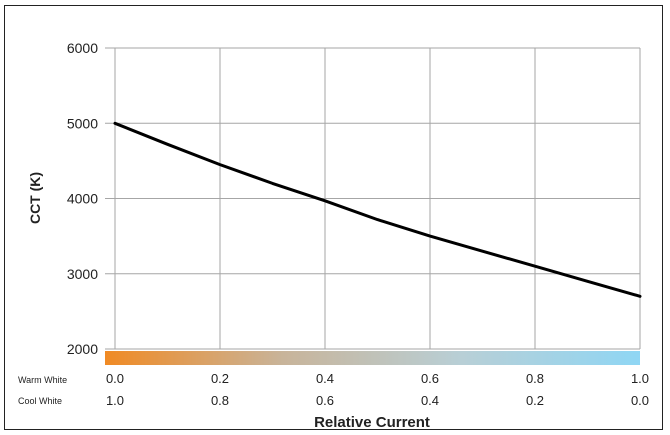 The image size is (670, 435). Describe the element at coordinates (42, 380) in the screenshot. I see `warm-white-row-label: Warm White` at that location.